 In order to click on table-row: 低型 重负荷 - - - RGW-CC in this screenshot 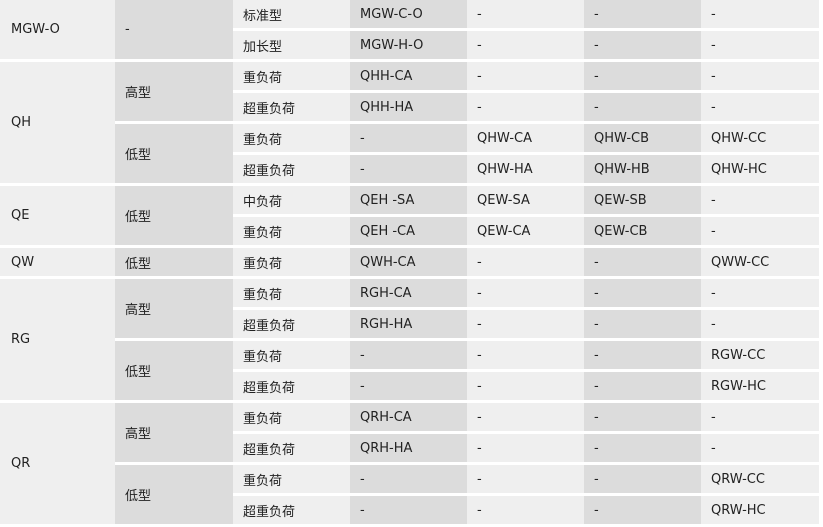, I will do `click(409, 371)`.